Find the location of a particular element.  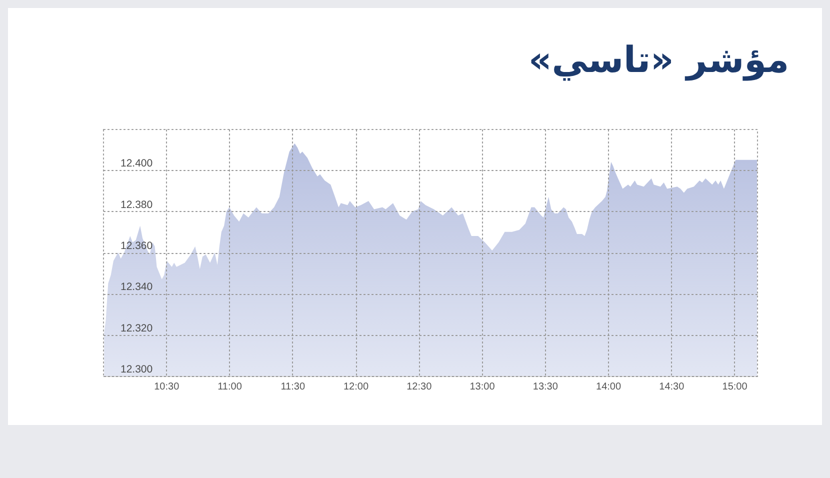

x-tick-label: 11:00 is located at coordinates (230, 387).